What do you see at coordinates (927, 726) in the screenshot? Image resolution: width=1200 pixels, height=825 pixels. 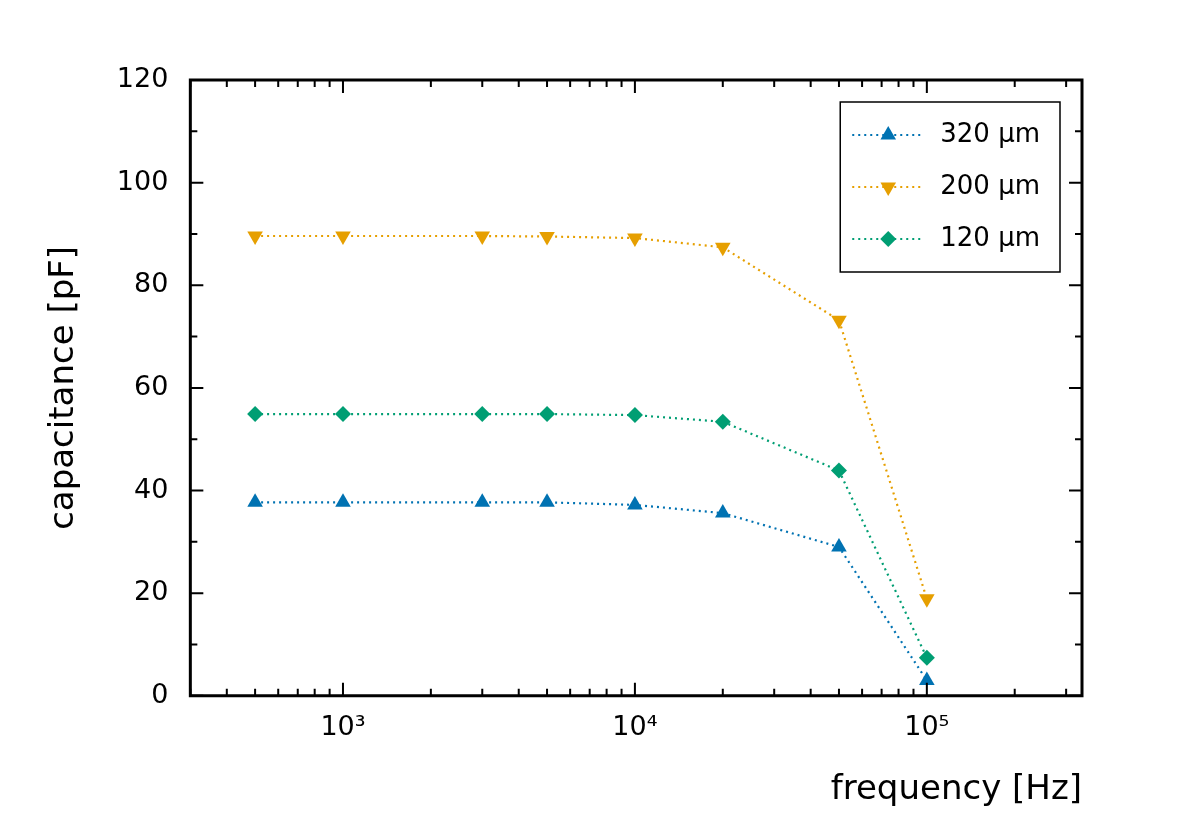 I see `x-tick-label: 10⁵` at bounding box center [927, 726].